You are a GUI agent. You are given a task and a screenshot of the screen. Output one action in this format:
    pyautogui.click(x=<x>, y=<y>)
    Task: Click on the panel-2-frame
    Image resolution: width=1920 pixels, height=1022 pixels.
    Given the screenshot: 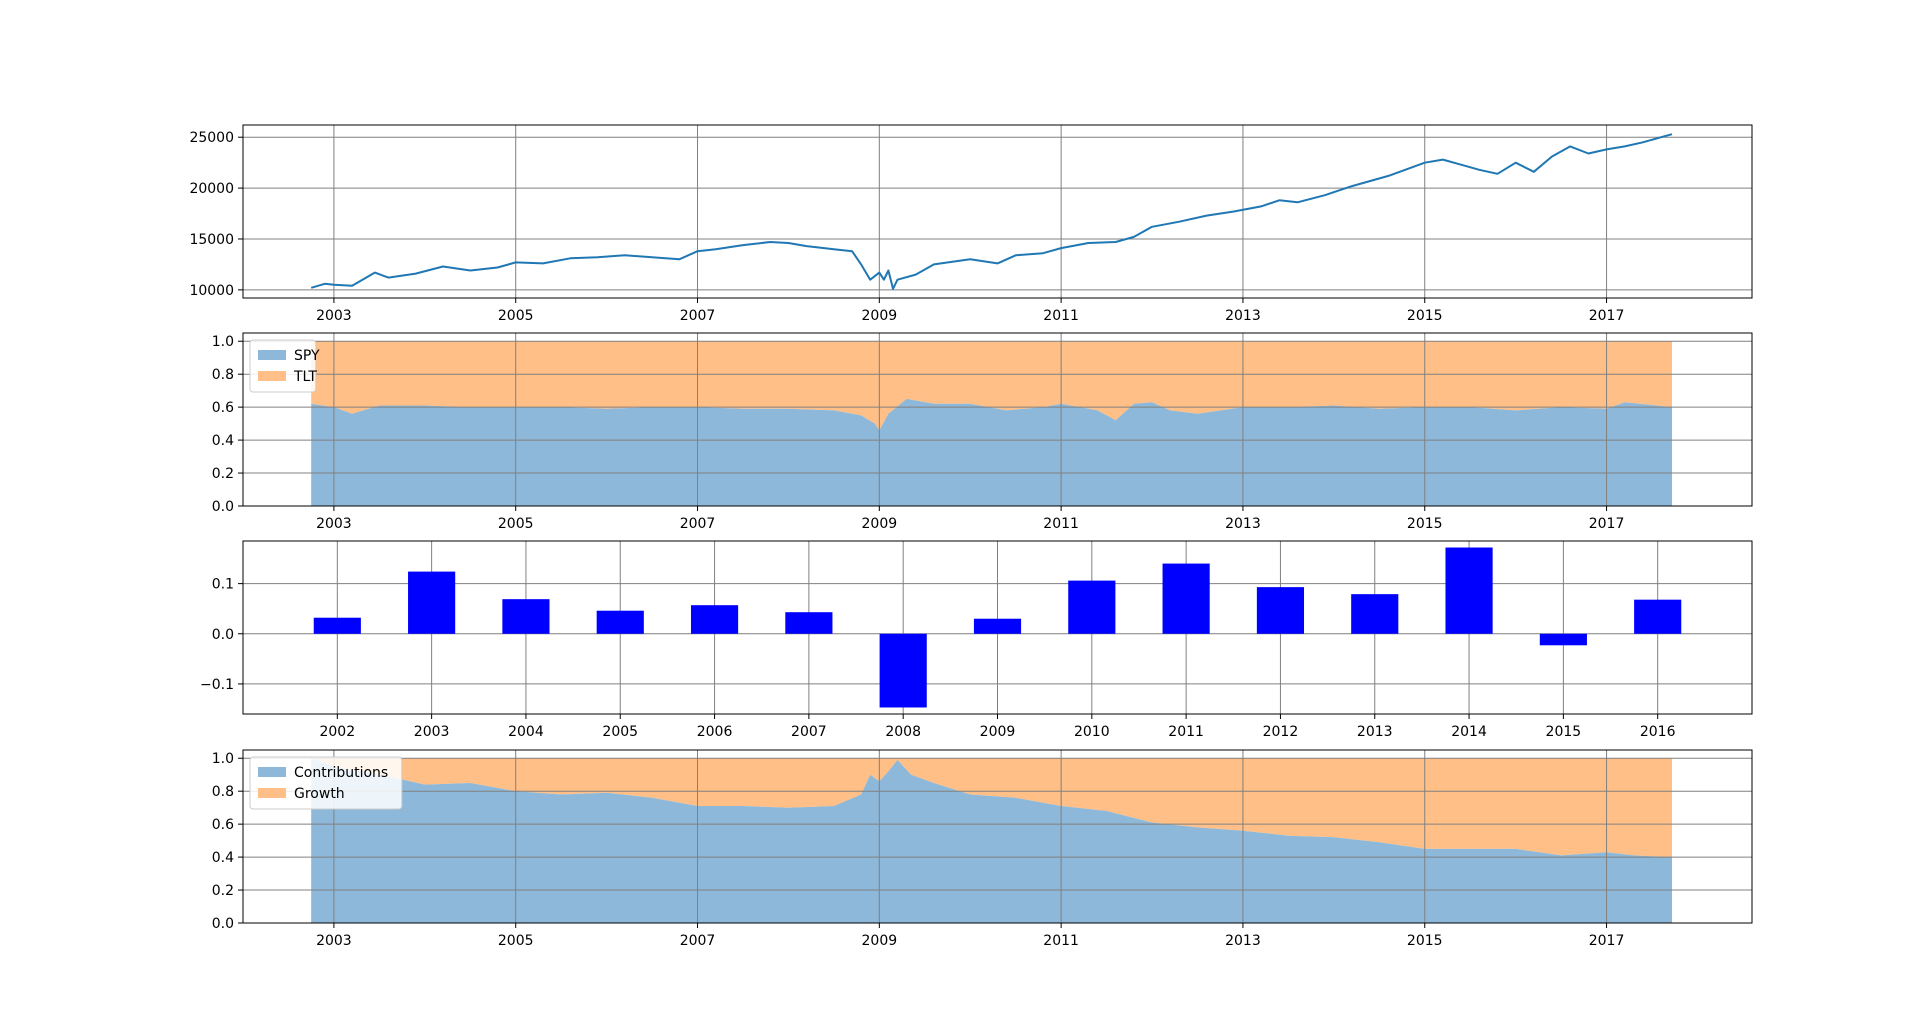 What is the action you would take?
    pyautogui.click(x=997, y=419)
    